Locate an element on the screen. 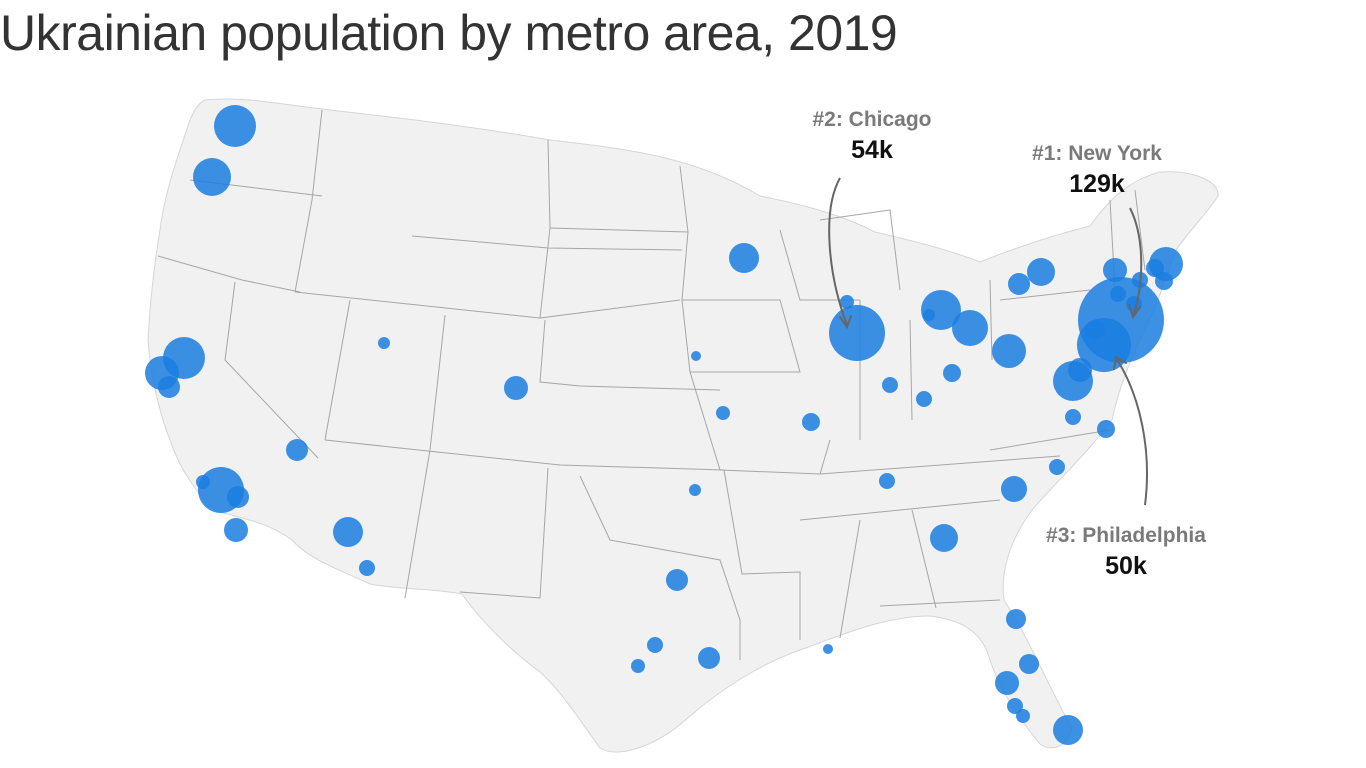  callout-arrows is located at coordinates (988, 341).